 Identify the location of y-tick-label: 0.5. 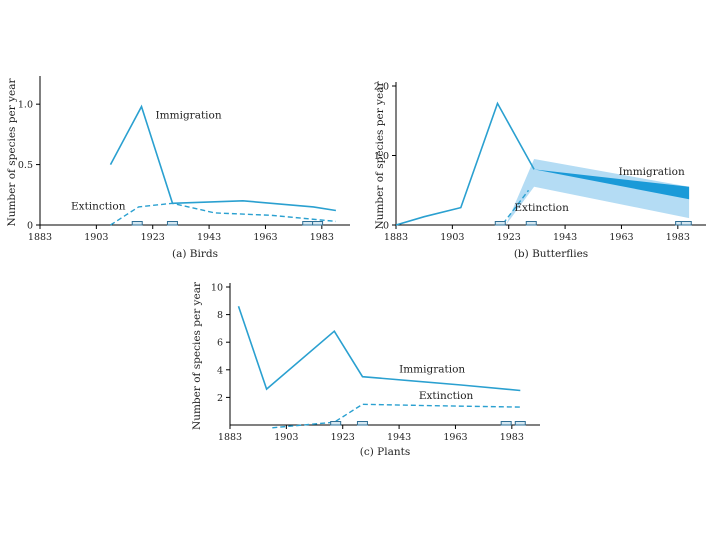
(25, 165).